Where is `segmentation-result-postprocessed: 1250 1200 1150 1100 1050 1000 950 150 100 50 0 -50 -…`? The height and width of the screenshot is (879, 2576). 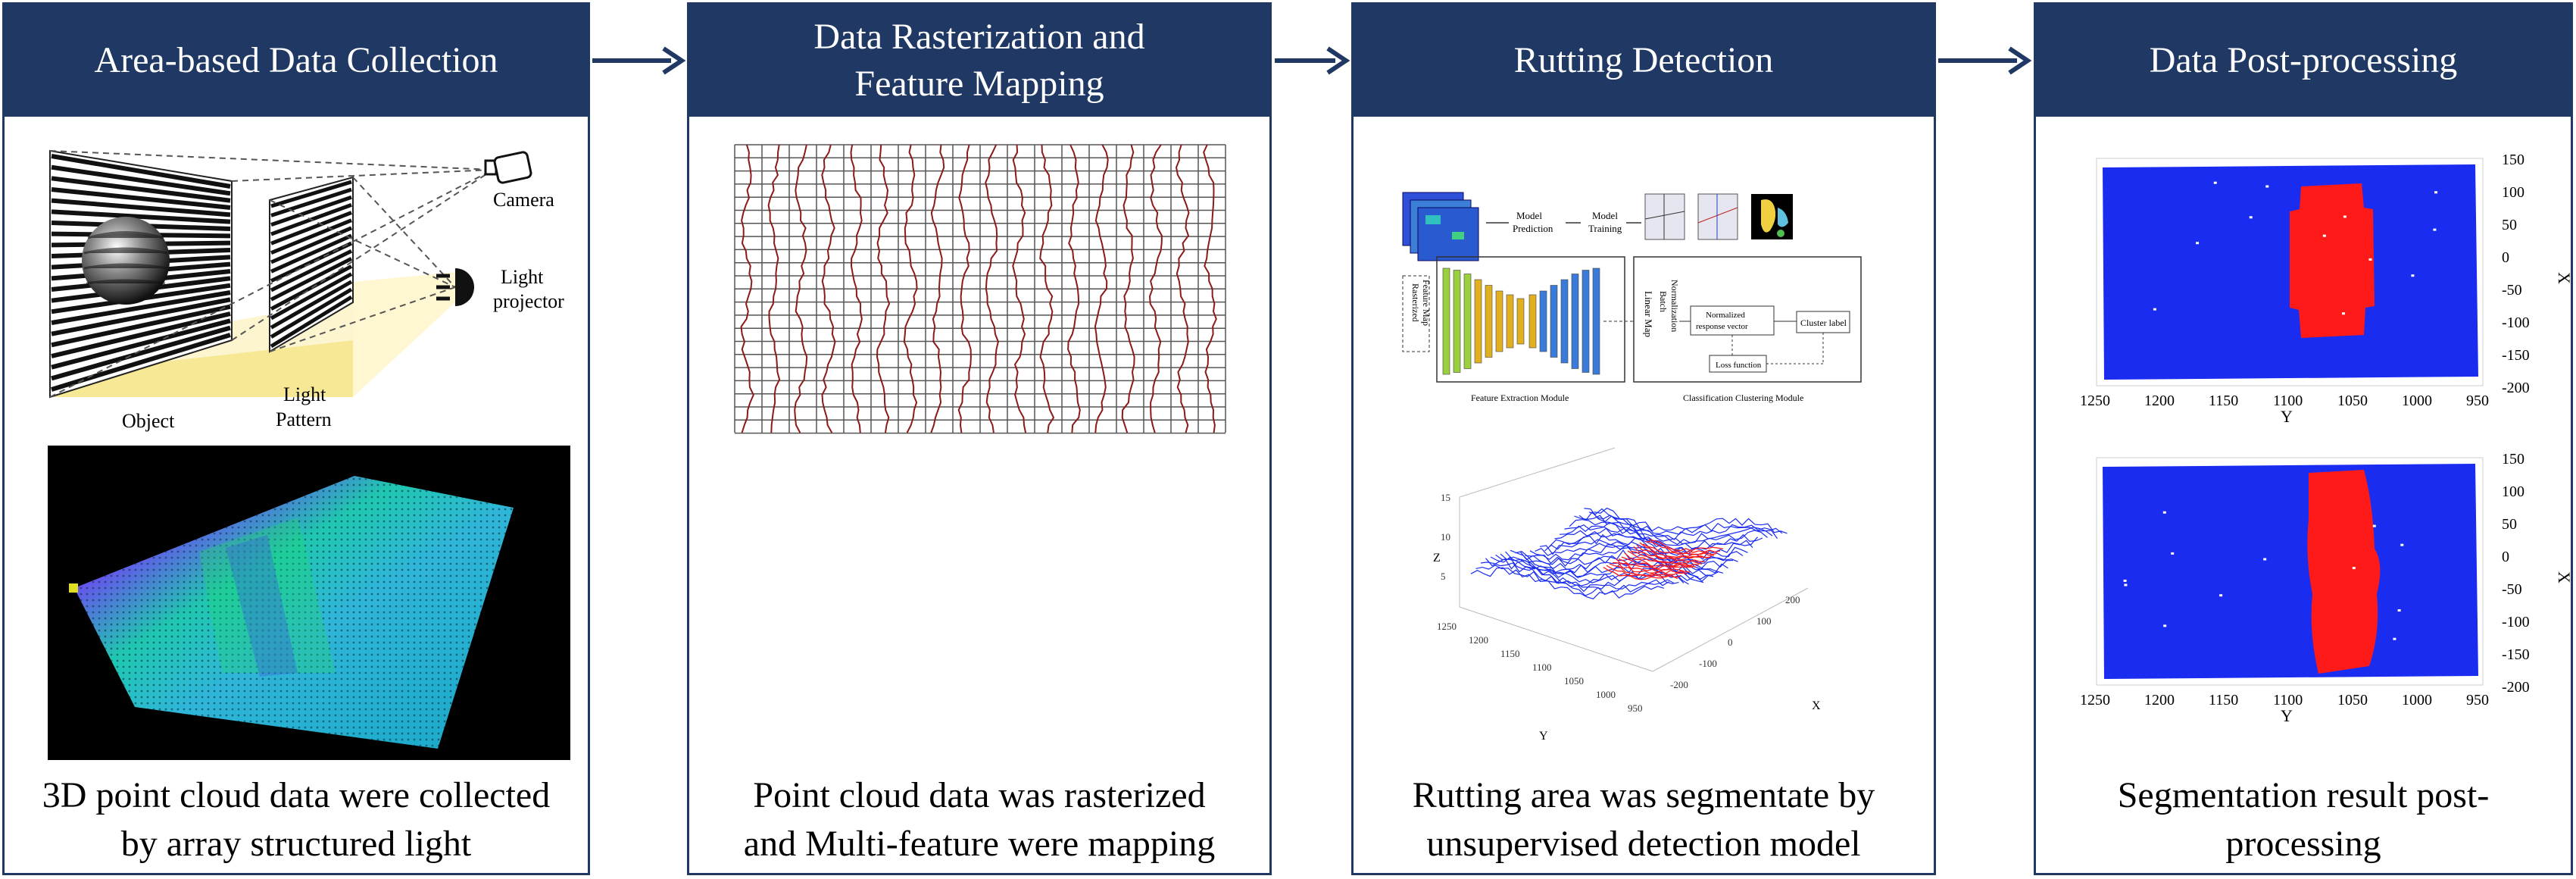
segmentation-result-postprocessed: 1250 1200 1150 1100 1050 1000 950 150 100 50 0 -50 -… is located at coordinates (2327, 588).